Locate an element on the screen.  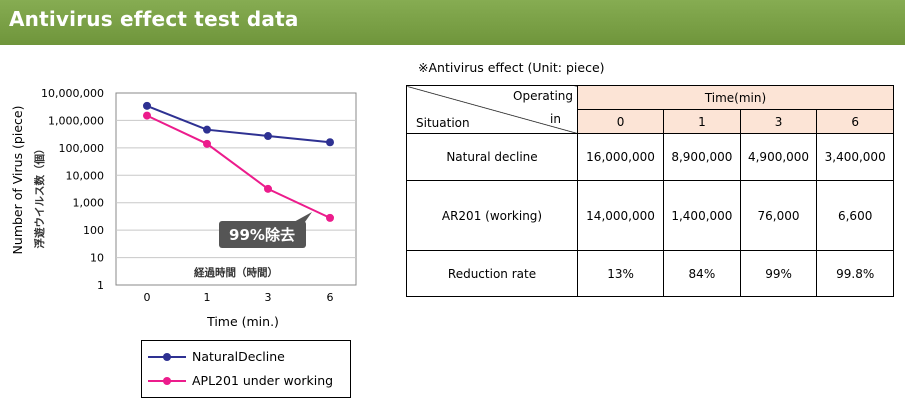
y-tick-label: 100 is located at coordinates (93, 230).